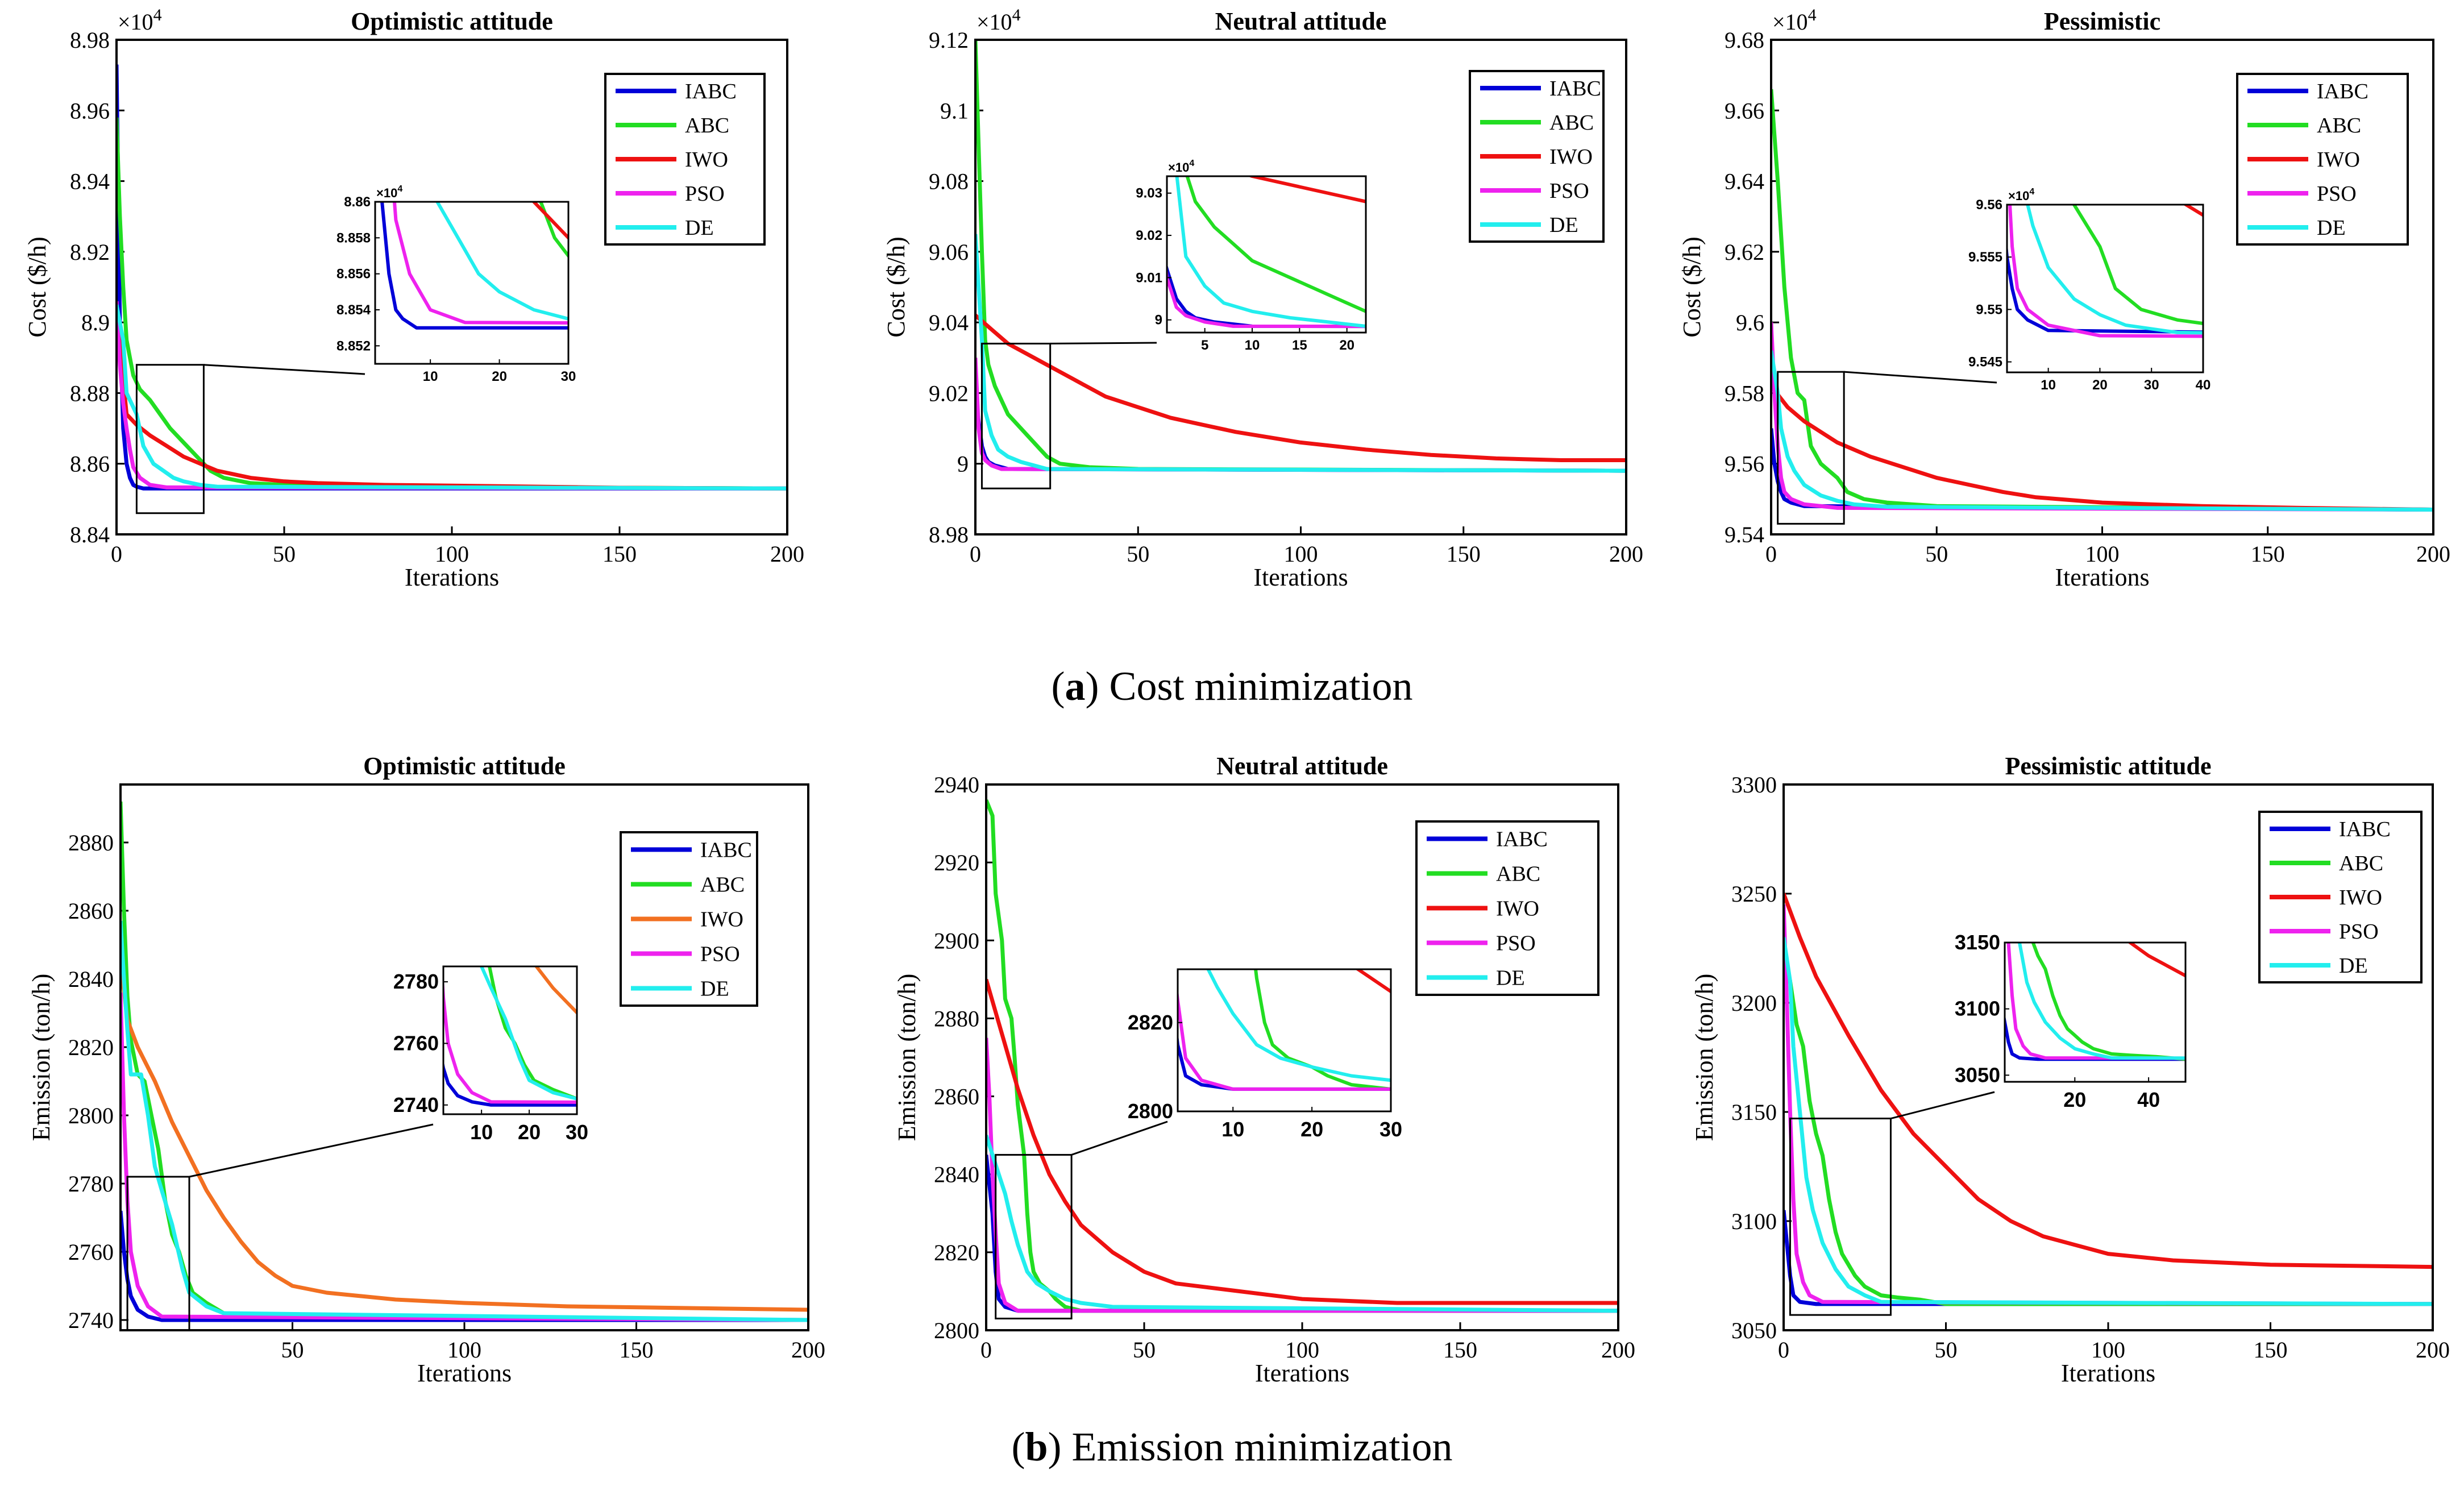 Image resolution: width=2464 pixels, height=1486 pixels. I want to click on caption-b-text: Emission minimization, so click(1262, 1447).